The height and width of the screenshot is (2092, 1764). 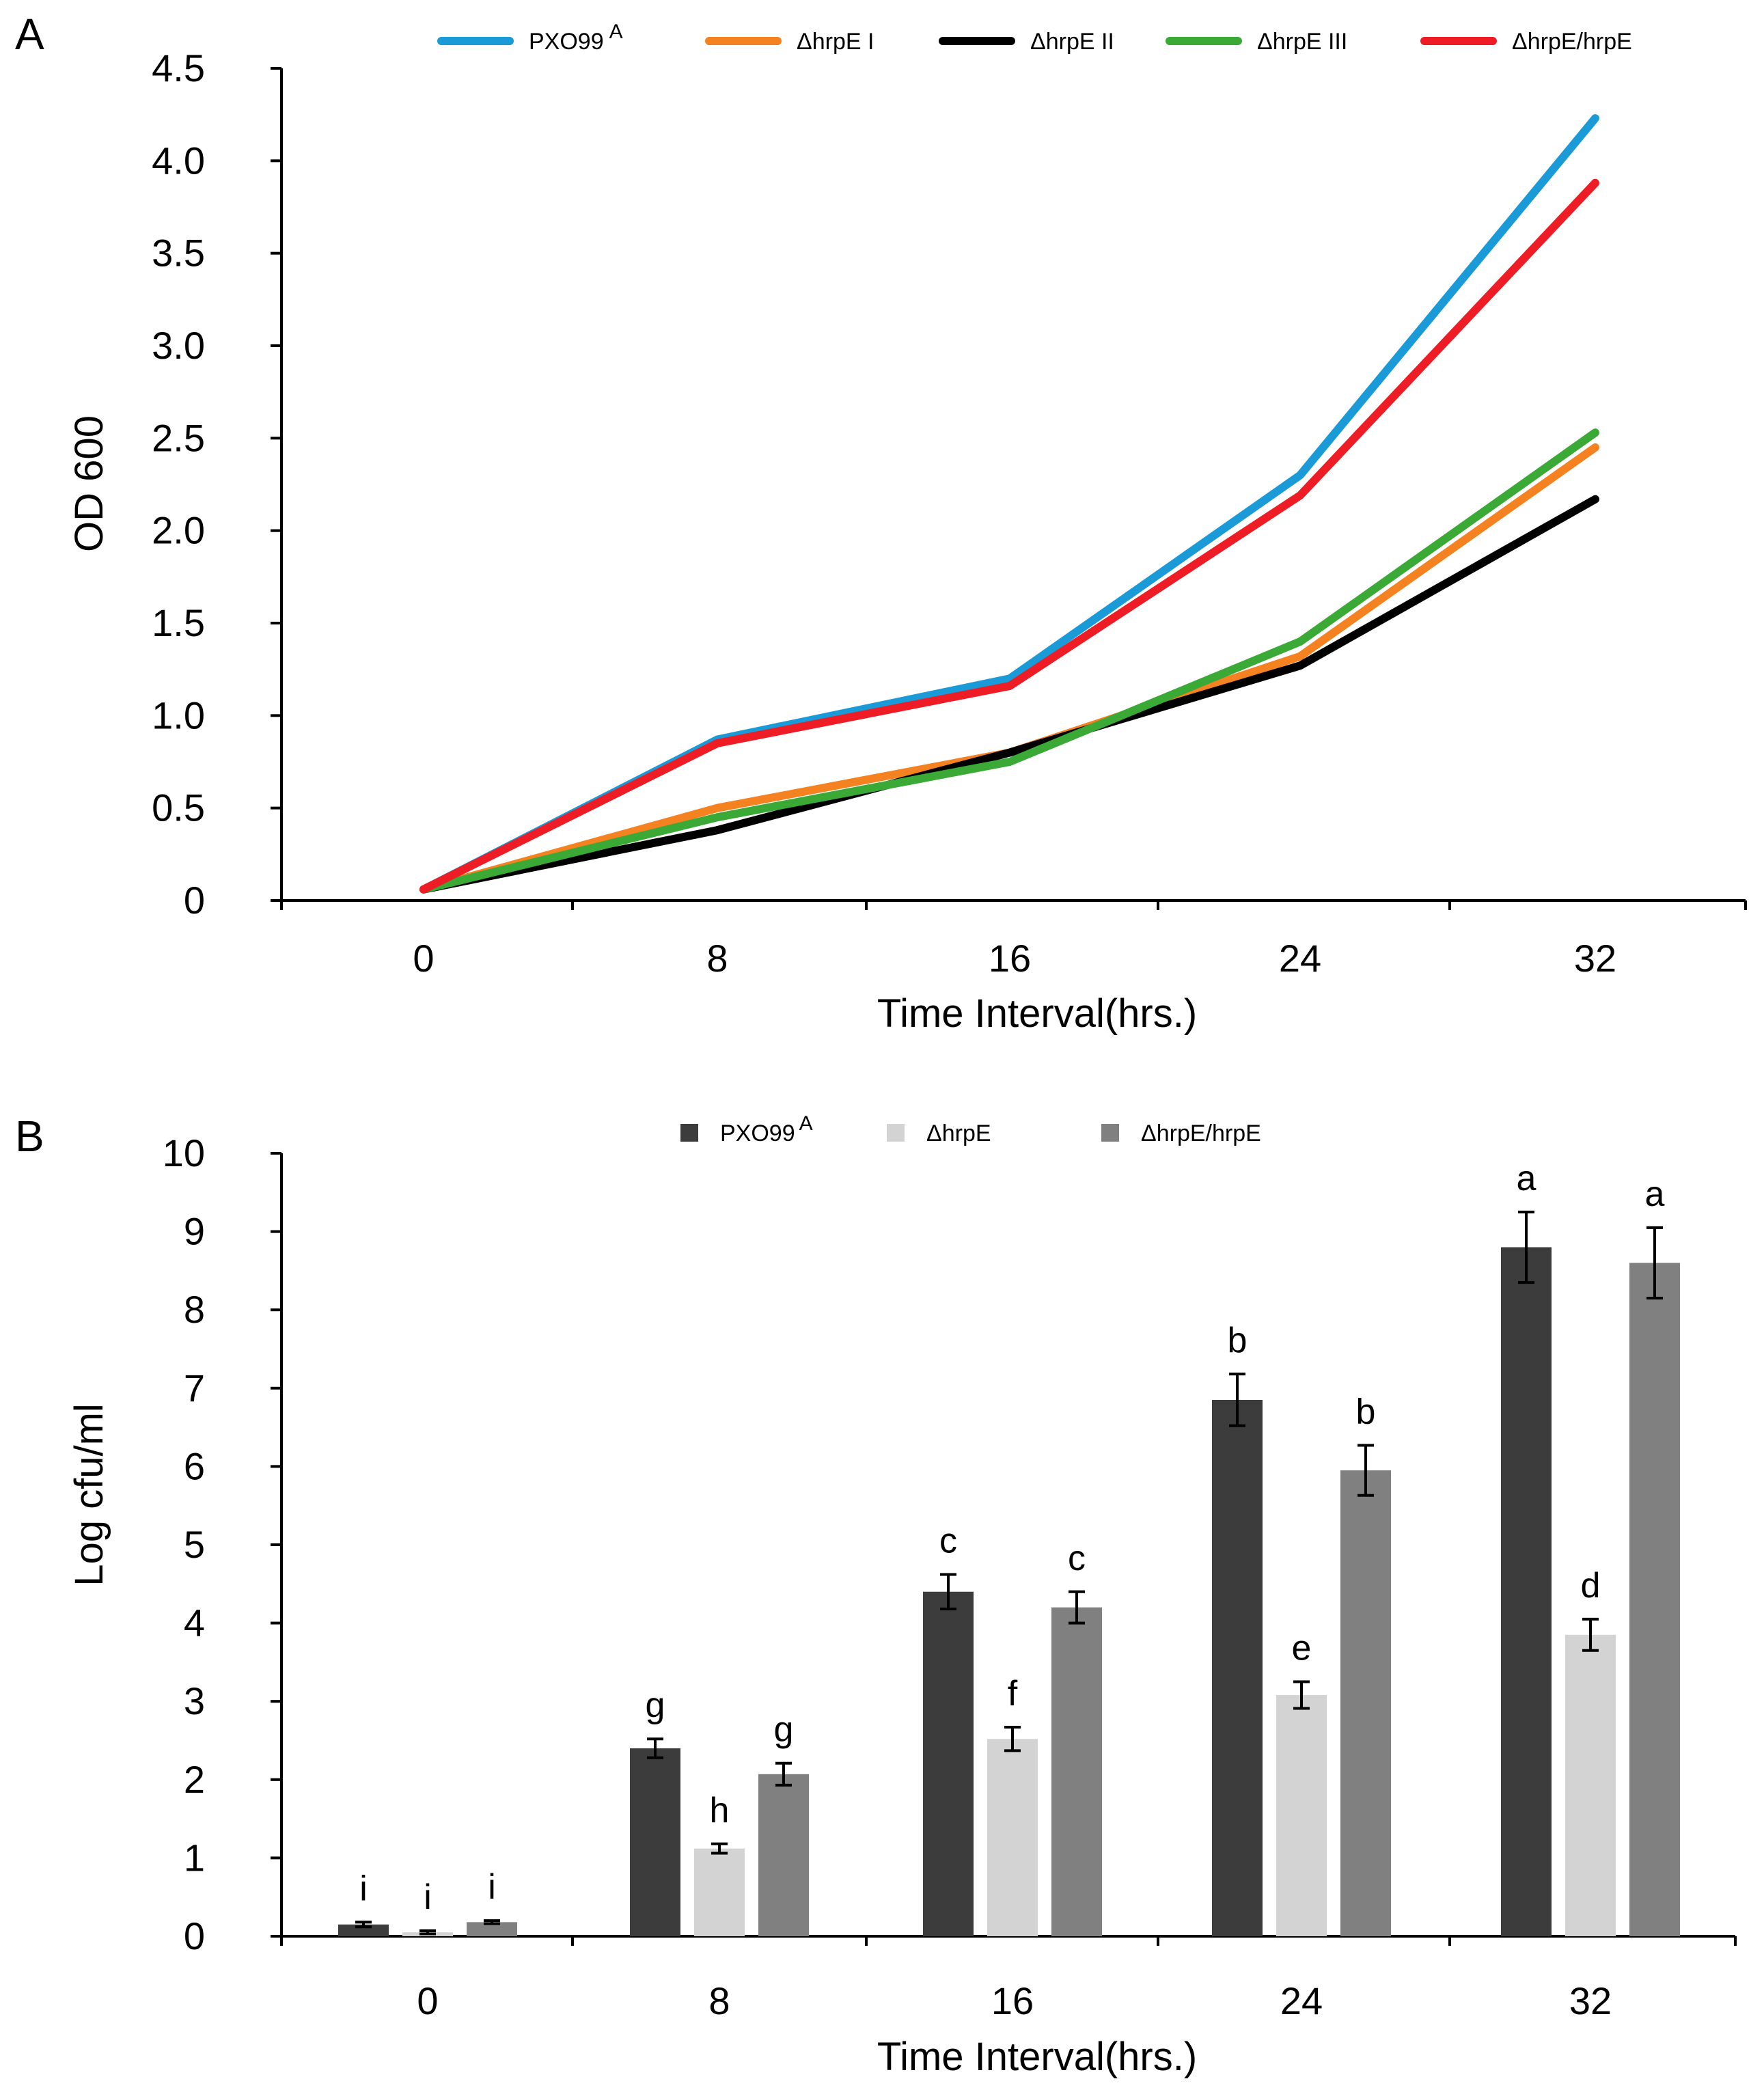 What do you see at coordinates (1037, 2057) in the screenshot?
I see `panel-b-x-axis-title: Time Interval(hrs.)` at bounding box center [1037, 2057].